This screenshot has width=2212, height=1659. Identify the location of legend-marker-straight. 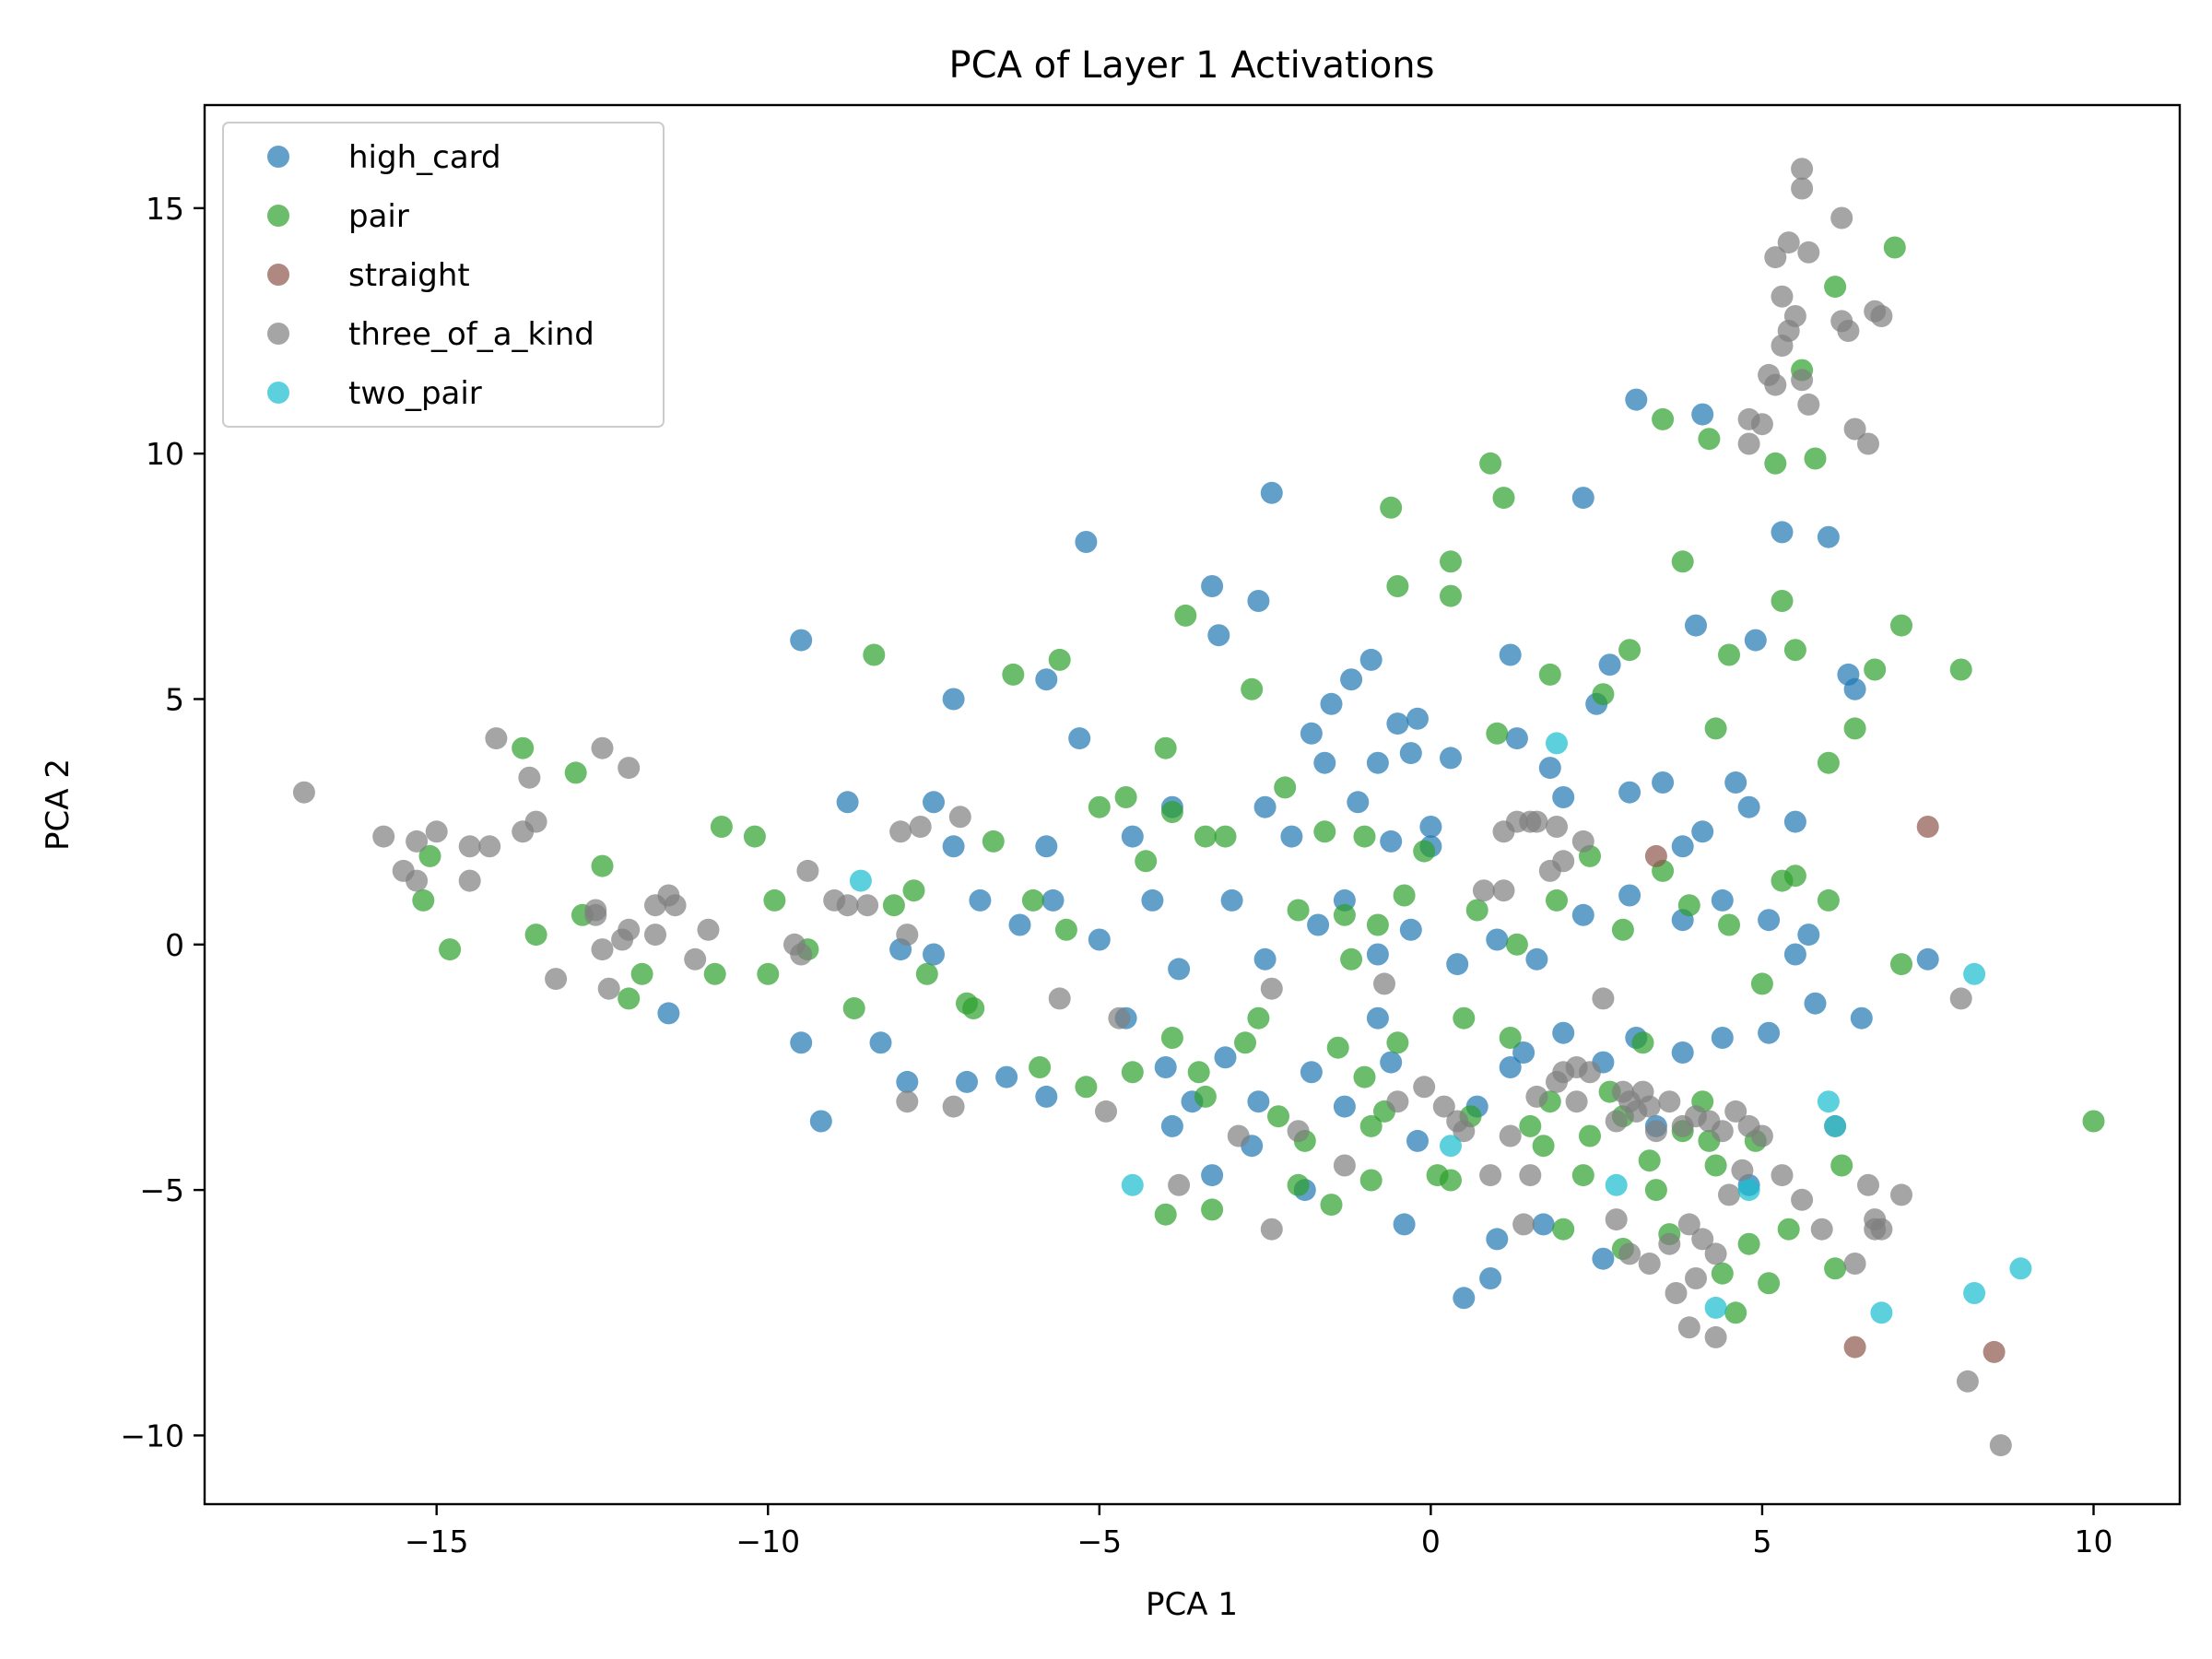
(278, 275).